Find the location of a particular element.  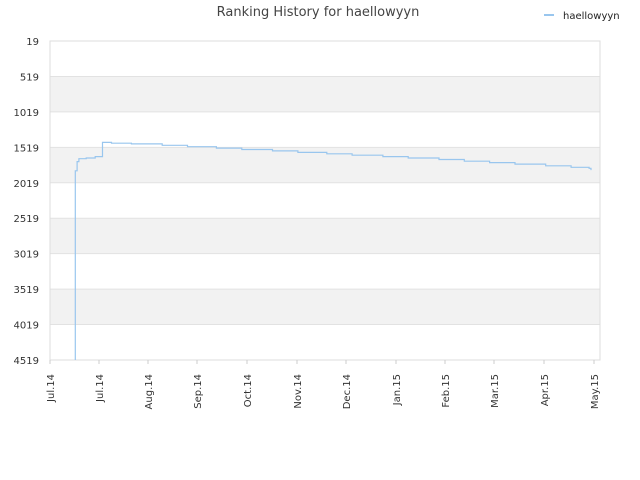

x-tick-label: Sep.14 is located at coordinates (198, 391).